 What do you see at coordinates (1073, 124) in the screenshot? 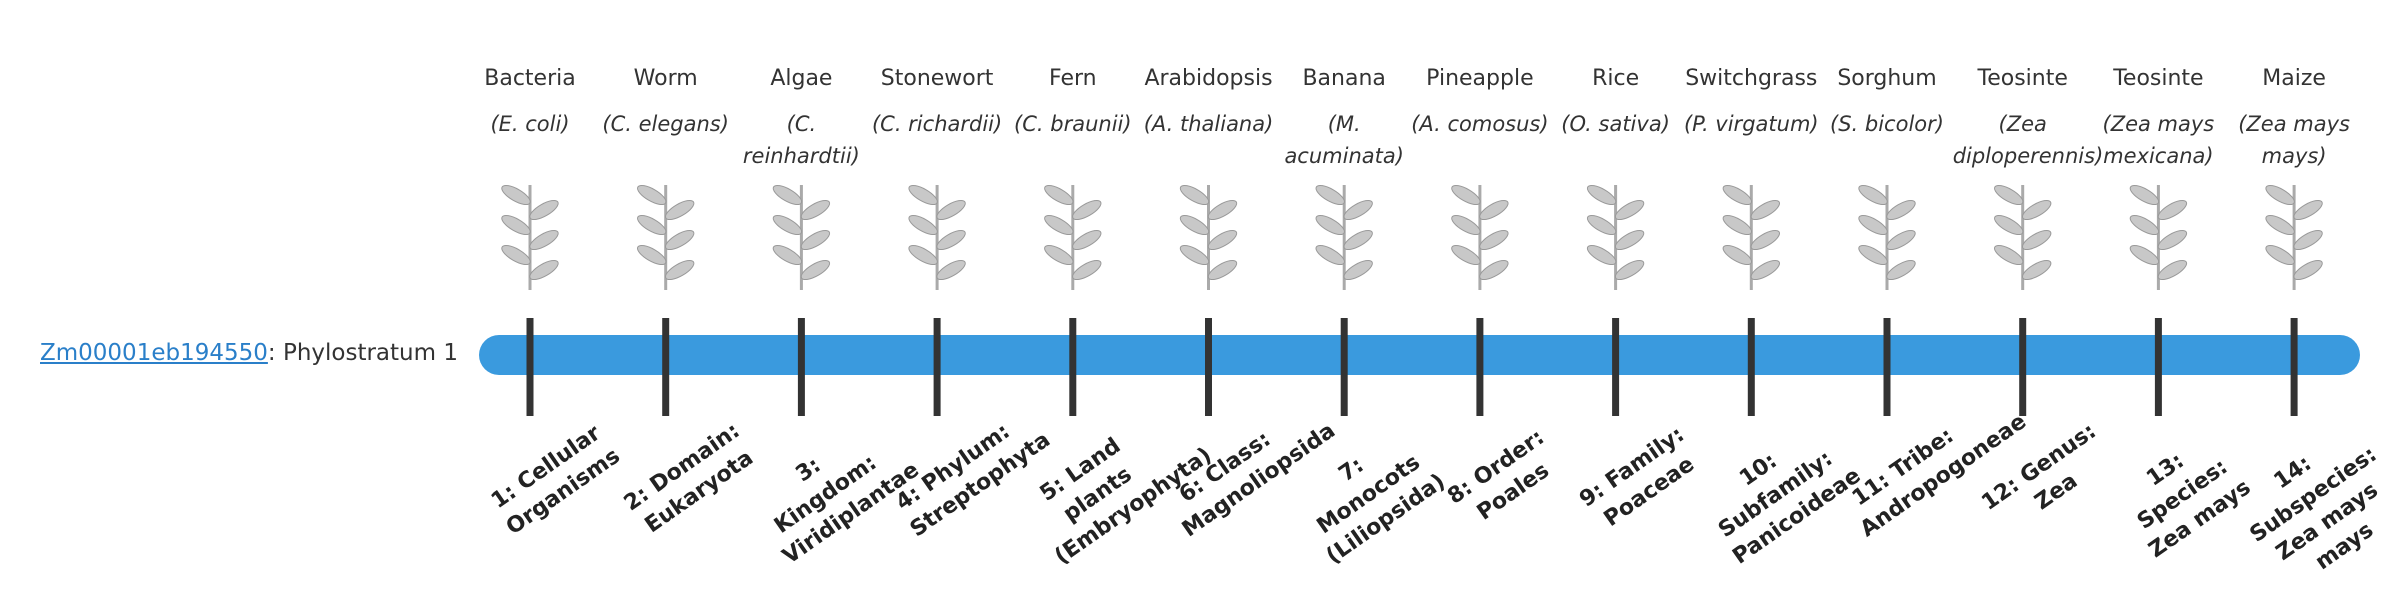
I see `organism-species: (C. braunii)` at bounding box center [1073, 124].